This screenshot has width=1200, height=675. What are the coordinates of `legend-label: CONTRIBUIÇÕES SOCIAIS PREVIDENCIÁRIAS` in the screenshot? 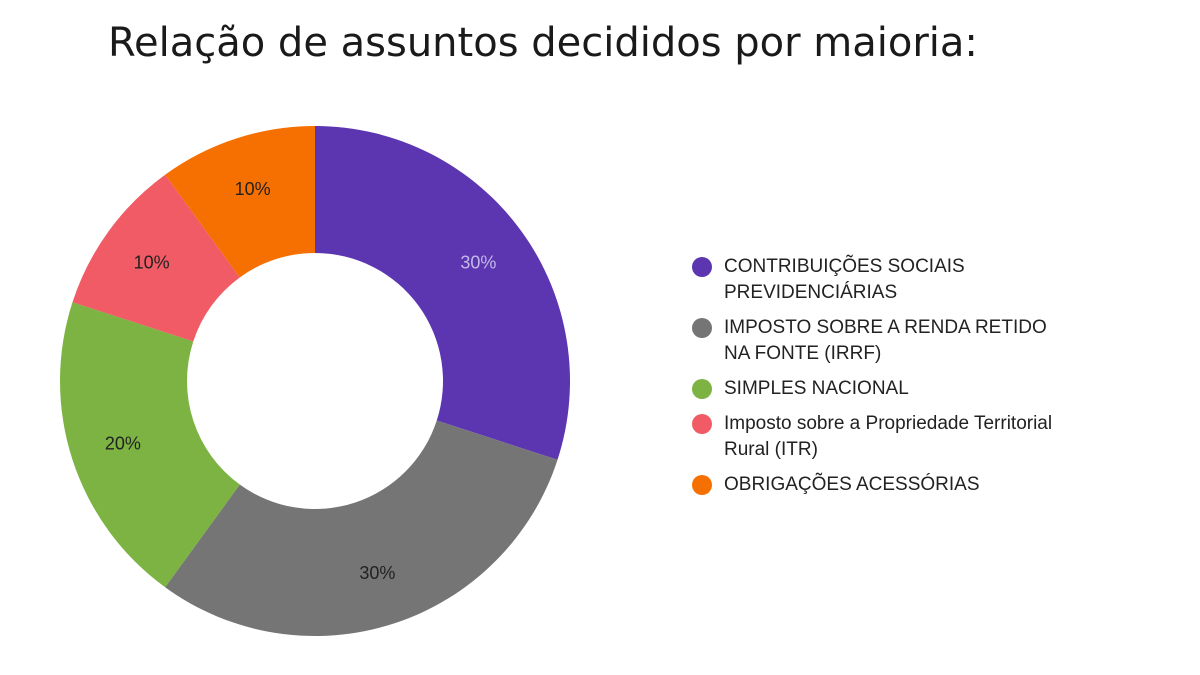 It's located at (844, 279).